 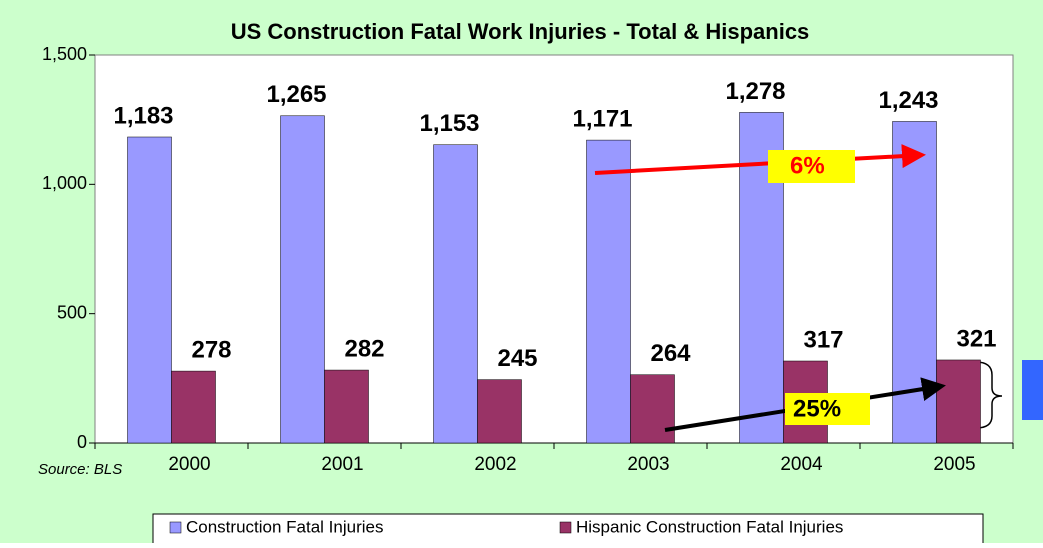 What do you see at coordinates (801, 464) in the screenshot?
I see `x-tick-label: 2004` at bounding box center [801, 464].